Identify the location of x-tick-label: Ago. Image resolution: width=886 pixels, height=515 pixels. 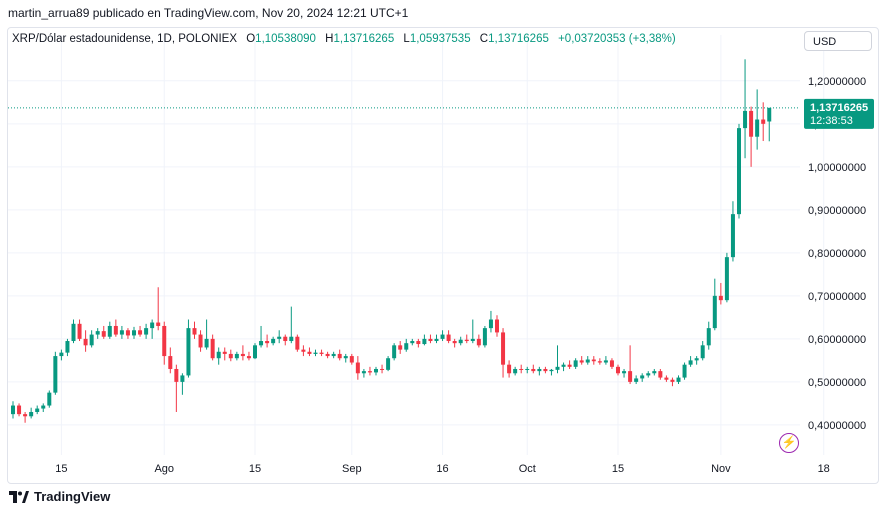
(164, 469).